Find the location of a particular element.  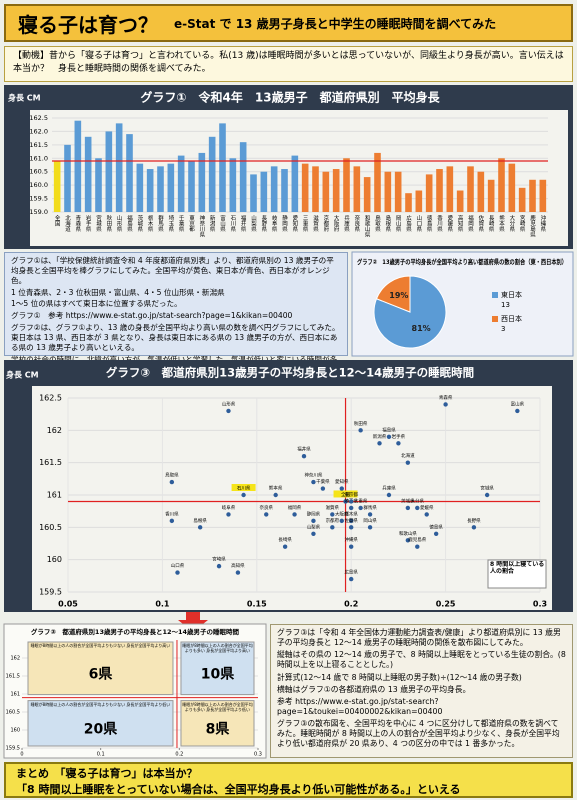

quadrant-caption: 睡眠が8時間以上の人の割合が全国平均よりも少ない 身長が全国平均より高い is located at coordinates (100, 645).